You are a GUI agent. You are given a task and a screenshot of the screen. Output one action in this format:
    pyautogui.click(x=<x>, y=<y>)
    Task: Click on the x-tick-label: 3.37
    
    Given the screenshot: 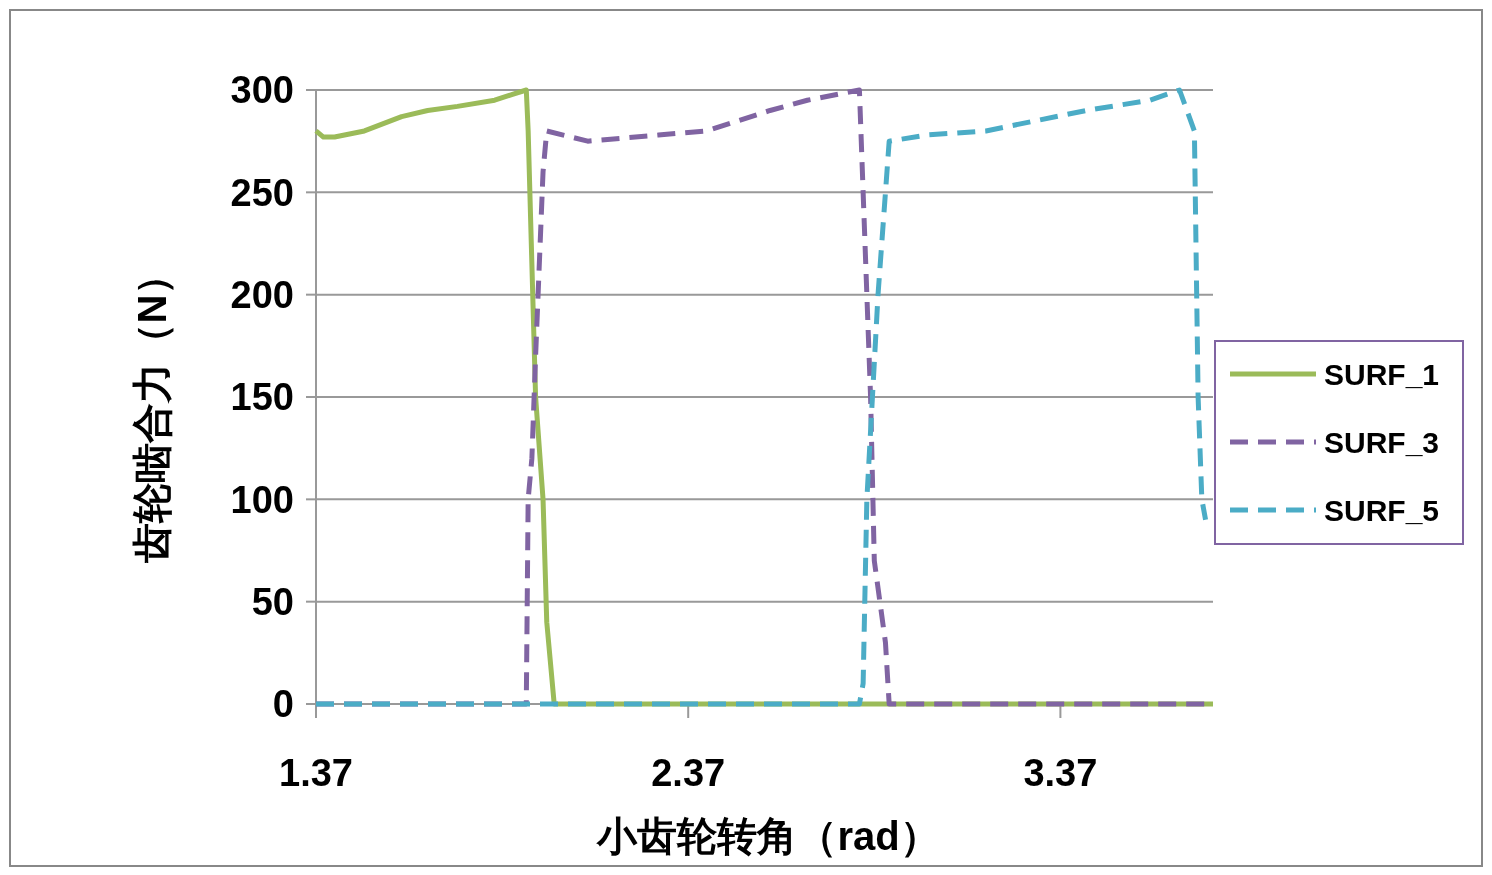 What is the action you would take?
    pyautogui.click(x=1060, y=773)
    